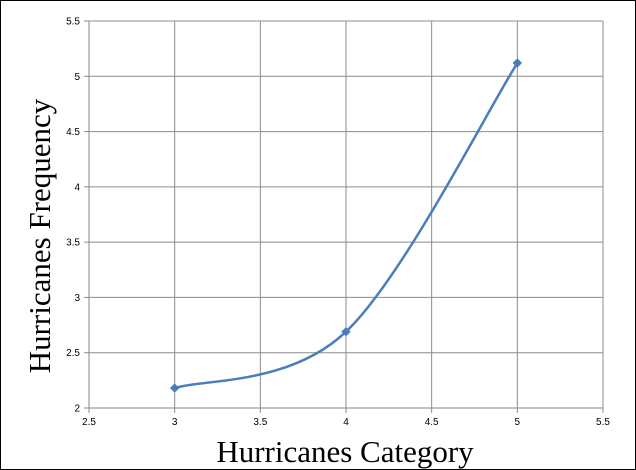 This screenshot has height=470, width=636. What do you see at coordinates (77, 409) in the screenshot?
I see `y-tick-label: 2` at bounding box center [77, 409].